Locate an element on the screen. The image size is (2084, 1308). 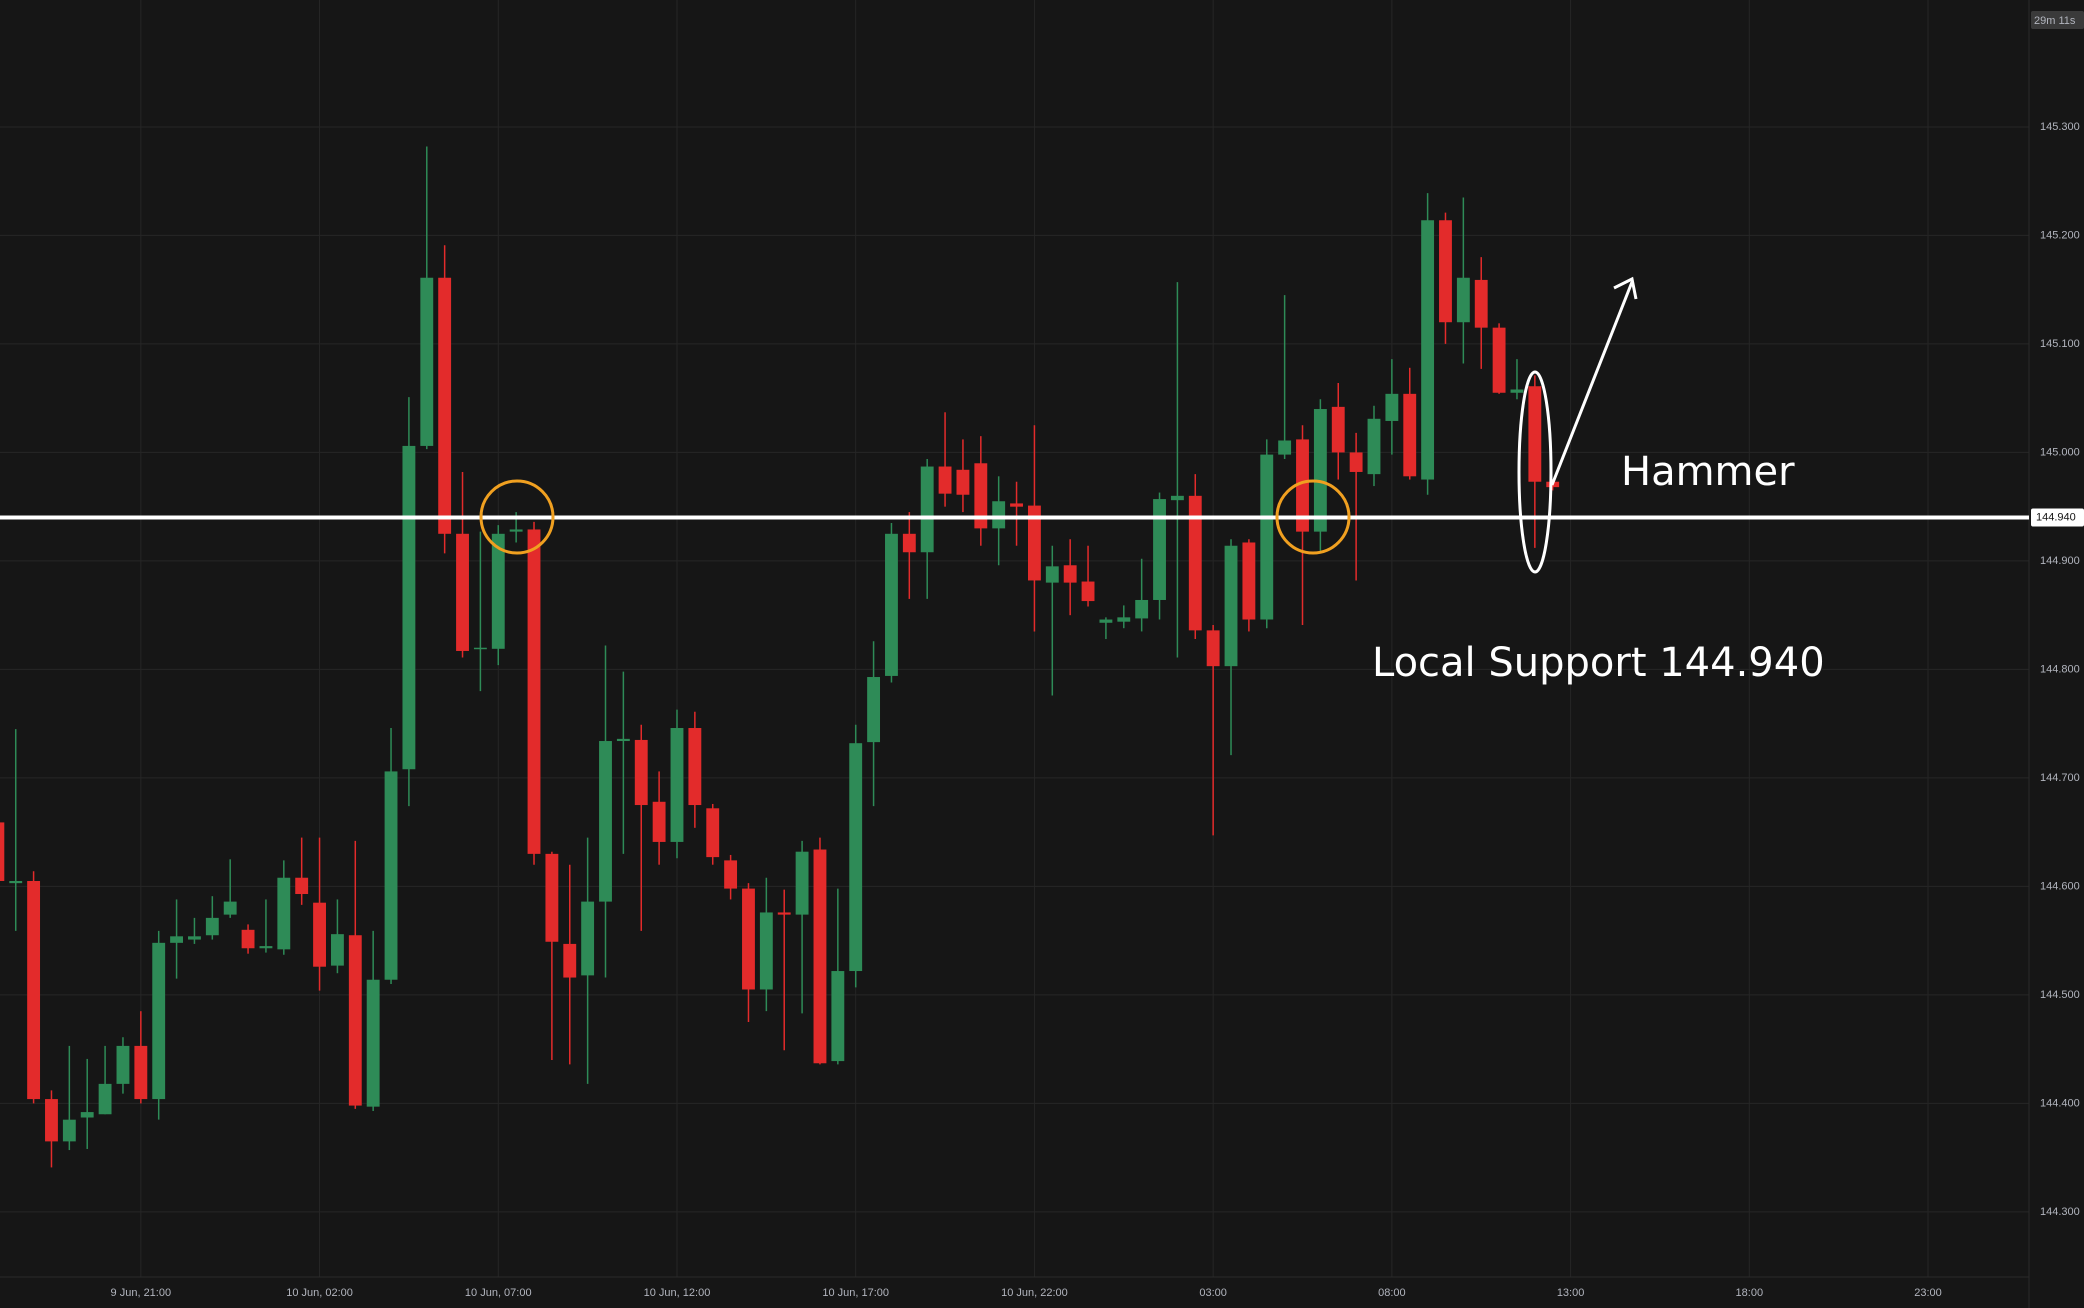
x-tick-label: 9 Jun, 21:00 is located at coordinates (141, 1293).